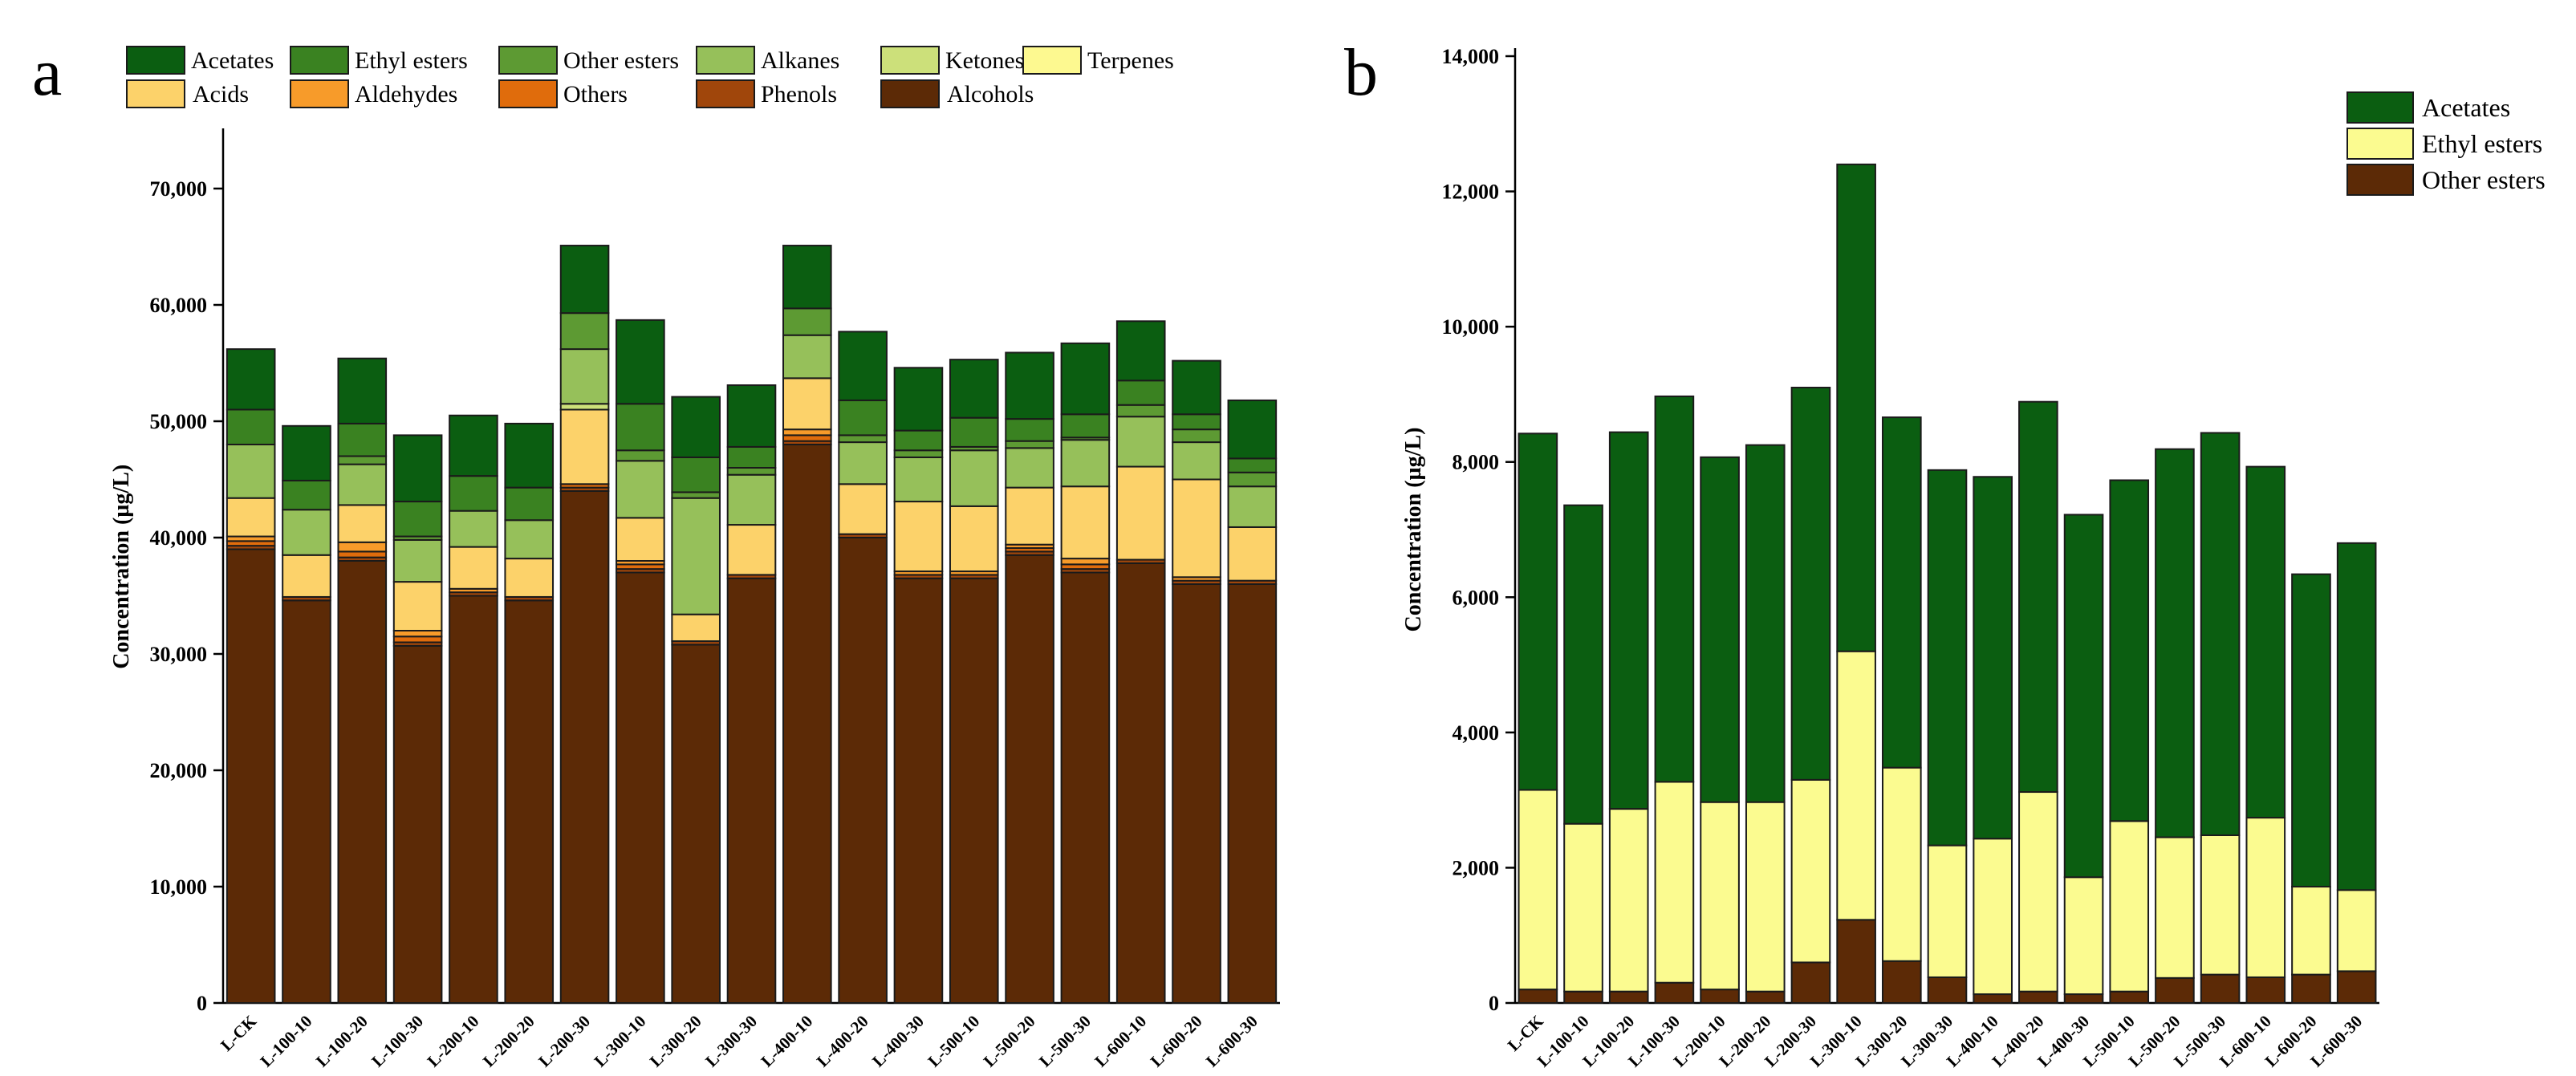  I want to click on y-tick-label-b: 2,000, so click(1477, 868).